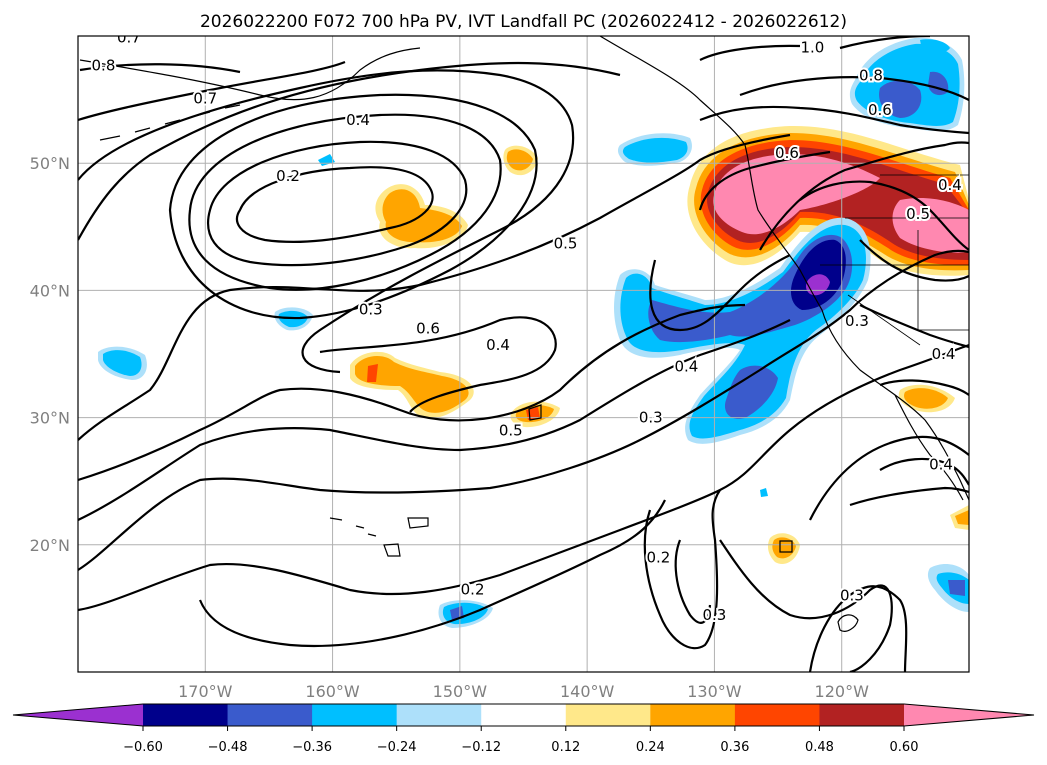 The height and width of the screenshot is (765, 1047). I want to click on colorbar-tick-label: −0.24, so click(397, 747).